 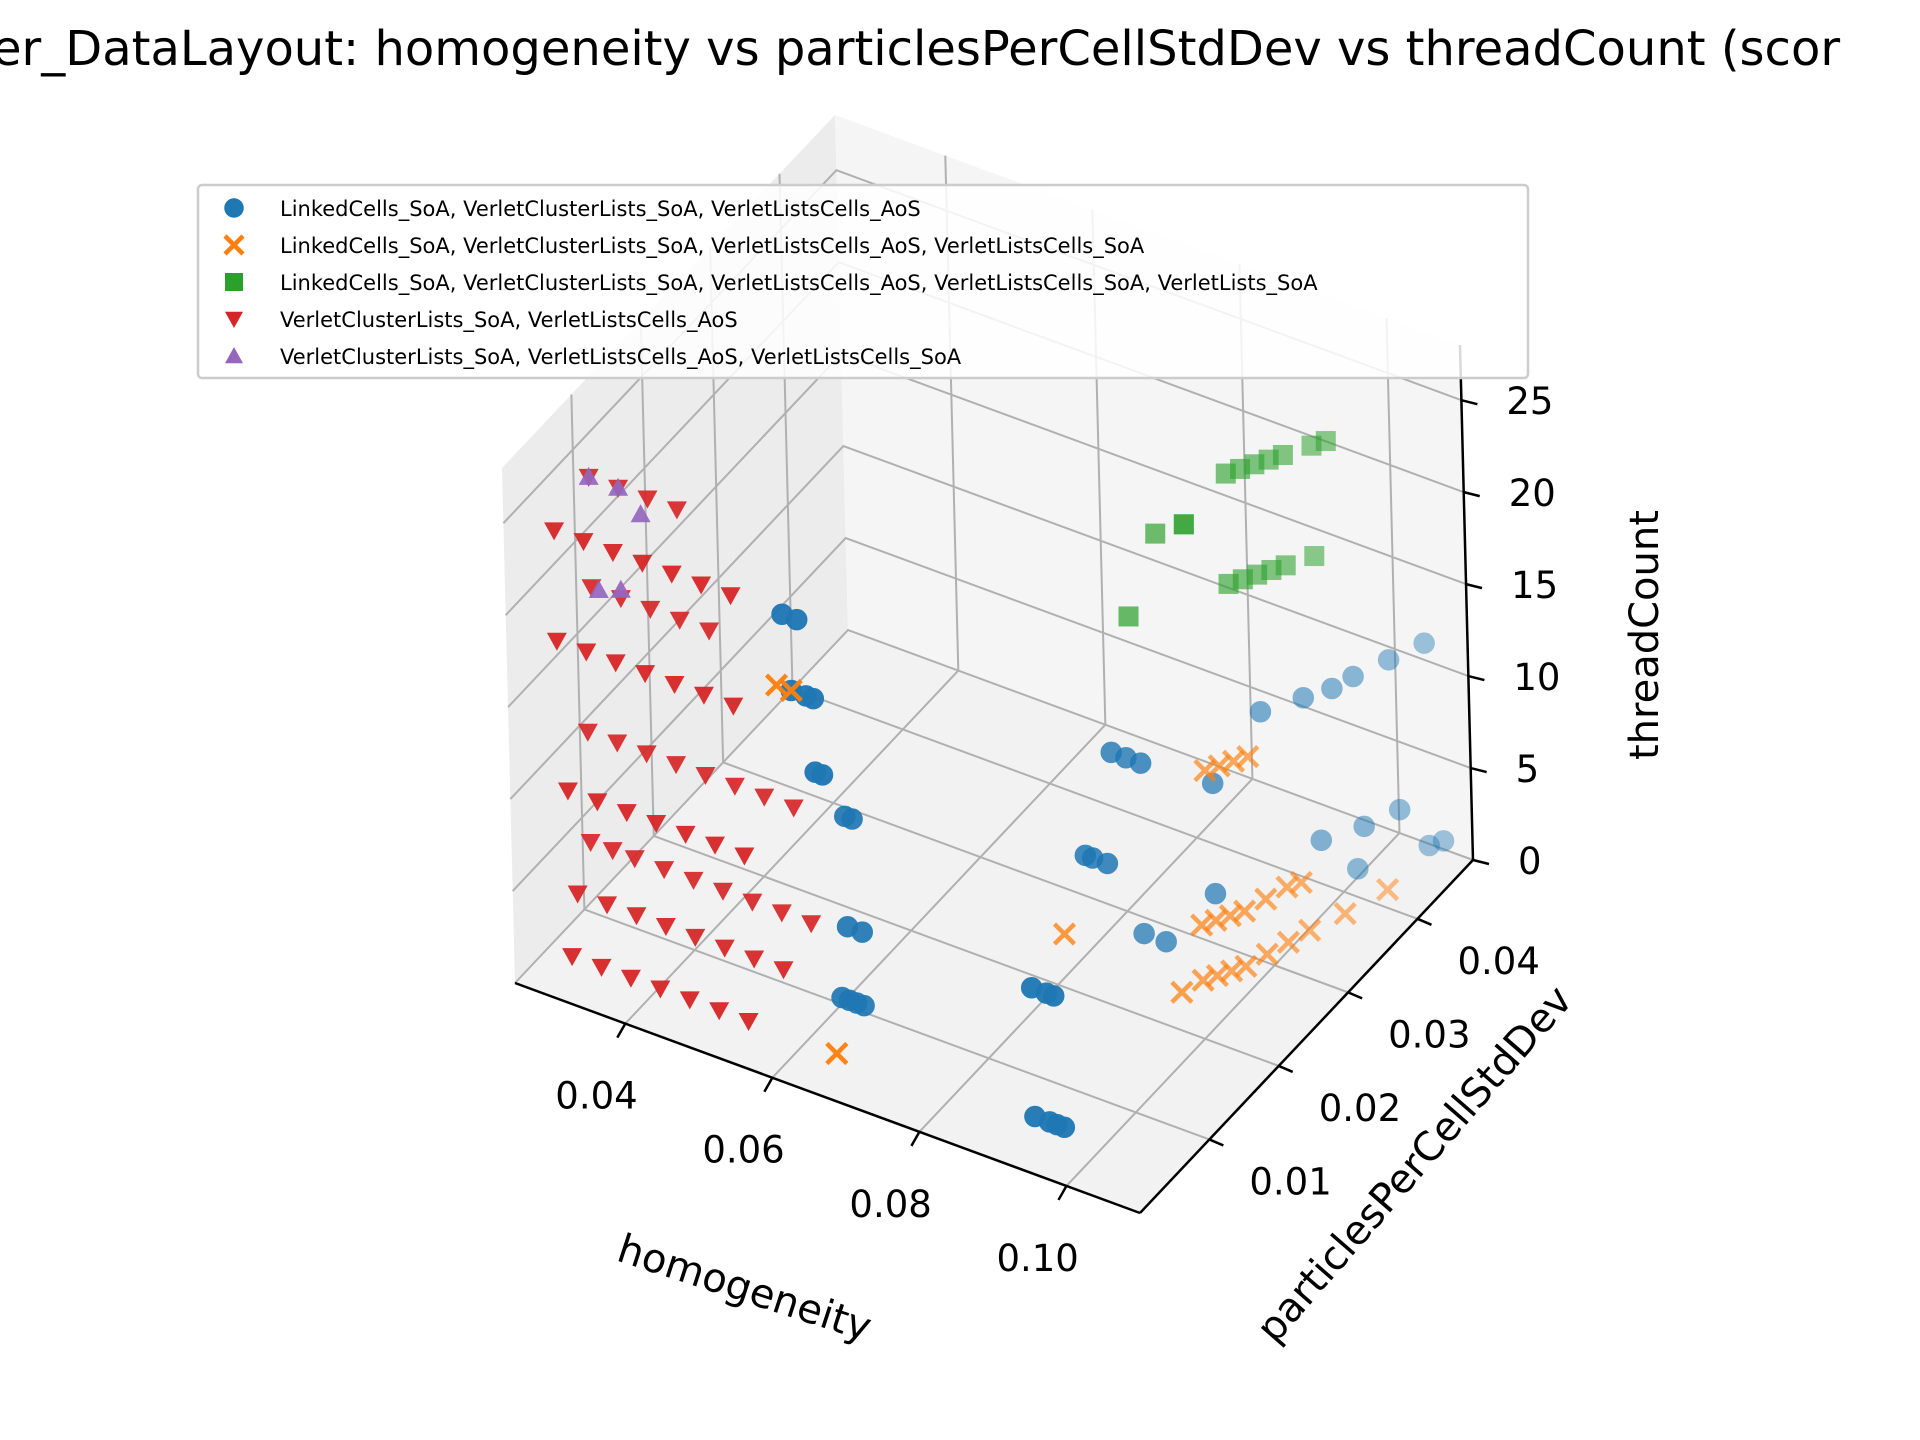 I want to click on y-tick-label: 0.01, so click(x=1290, y=1181).